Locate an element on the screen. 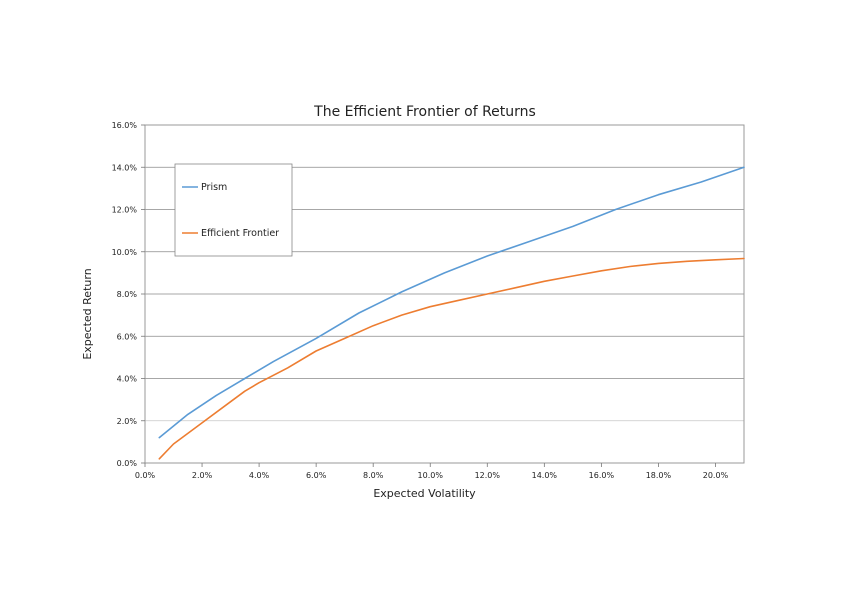 The image size is (842, 596). x-tick-label: 12.0% is located at coordinates (488, 475).